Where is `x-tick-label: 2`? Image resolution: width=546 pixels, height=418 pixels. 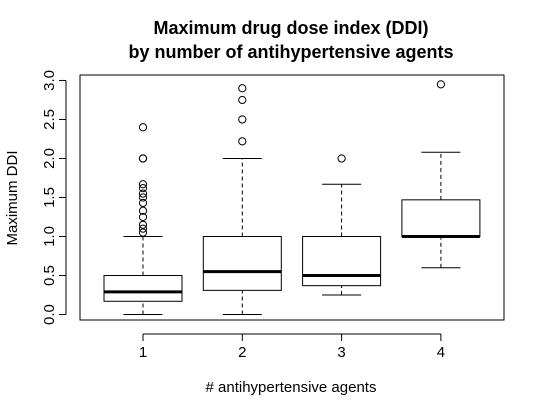
x-tick-label: 2 is located at coordinates (242, 352).